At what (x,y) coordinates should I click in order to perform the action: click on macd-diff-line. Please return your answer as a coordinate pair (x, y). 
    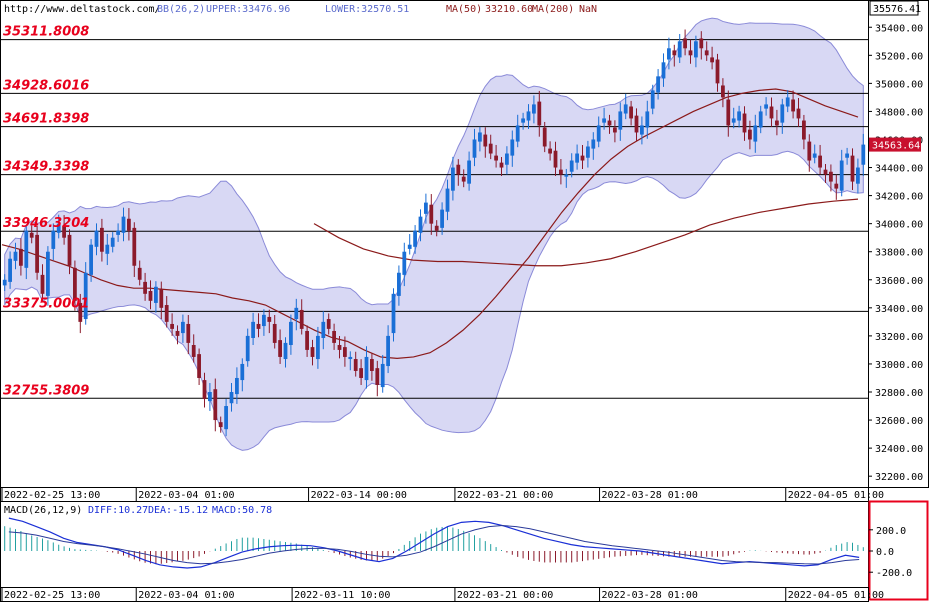
    Looking at the image, I should click on (434, 543).